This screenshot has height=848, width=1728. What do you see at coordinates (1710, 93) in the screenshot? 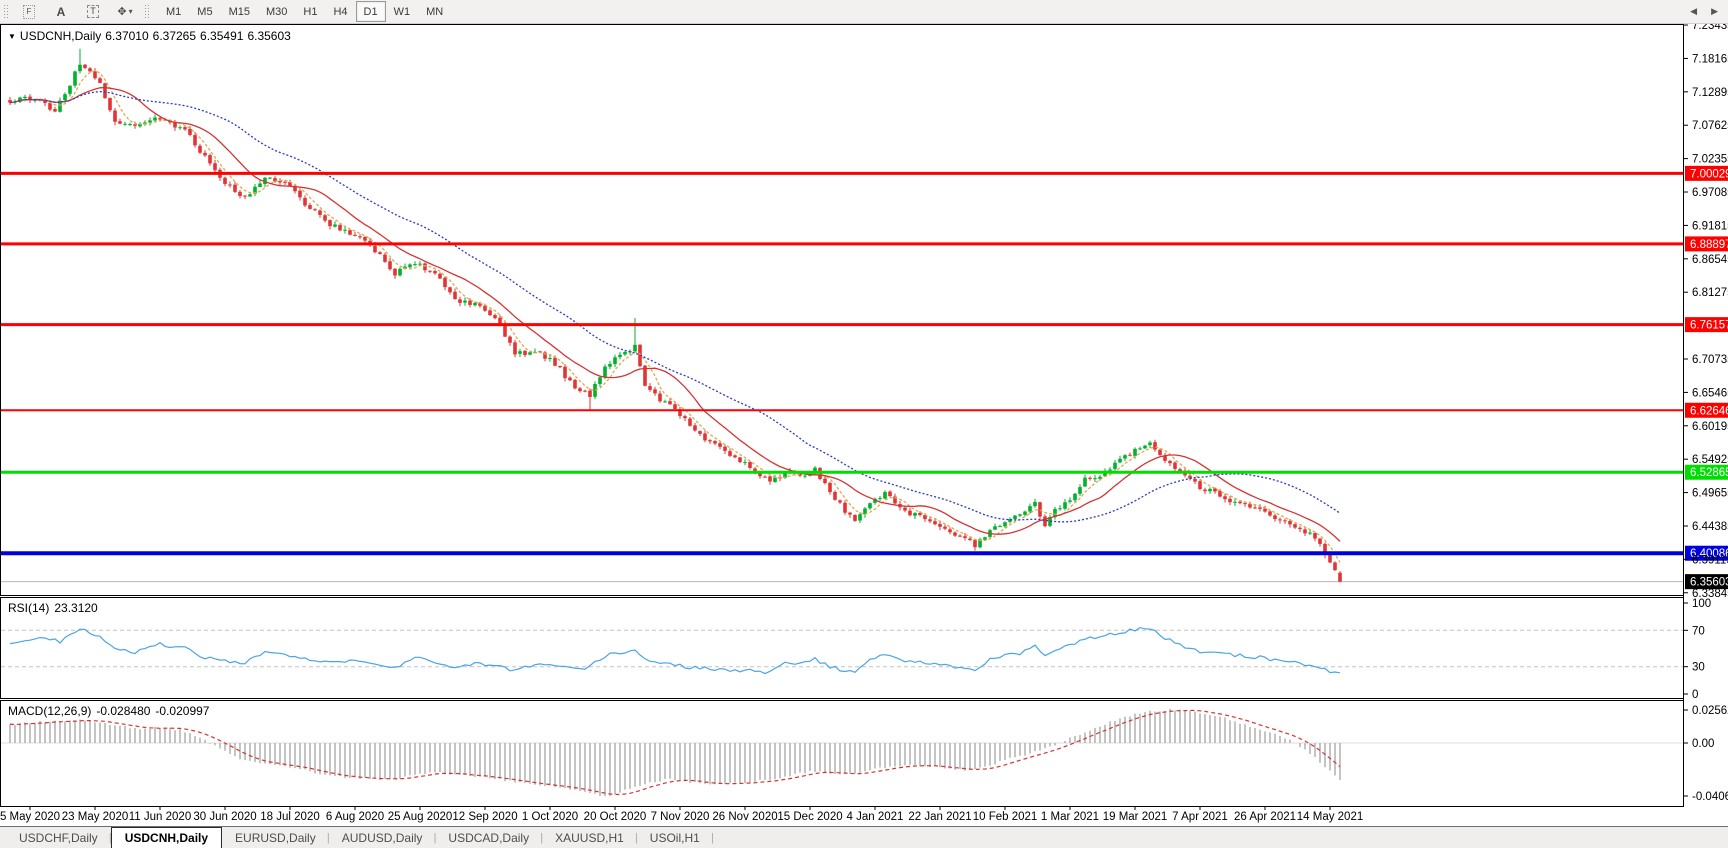
I see `price-tick-label: 7.12895` at bounding box center [1710, 93].